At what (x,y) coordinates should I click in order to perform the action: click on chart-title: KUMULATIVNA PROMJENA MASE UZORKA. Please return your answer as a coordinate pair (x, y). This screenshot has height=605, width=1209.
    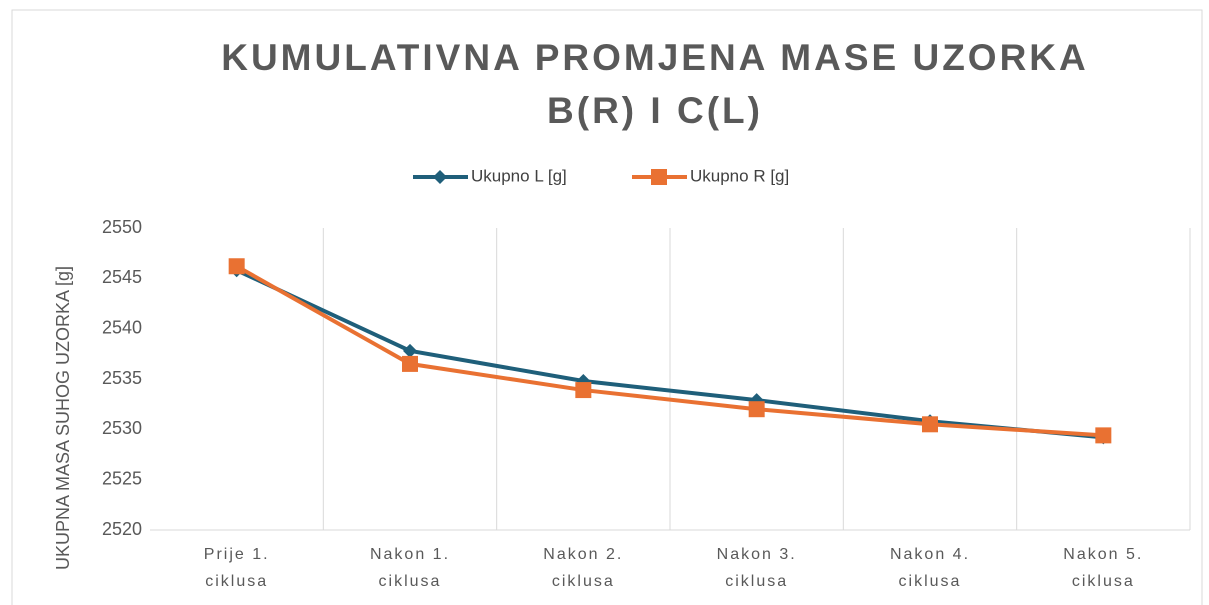
    Looking at the image, I should click on (655, 57).